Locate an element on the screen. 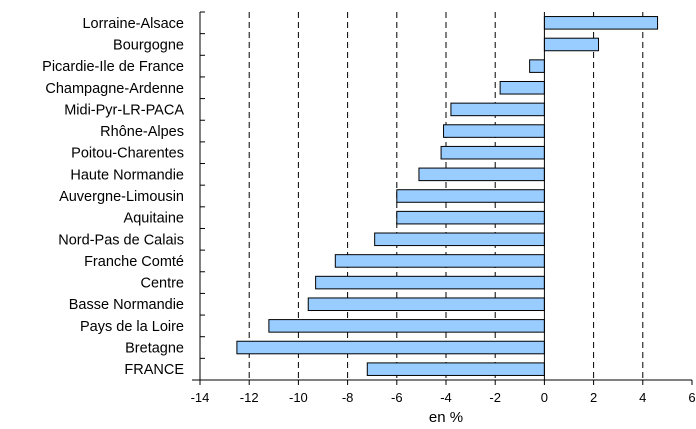  category-label: Bretagne is located at coordinates (154, 349).